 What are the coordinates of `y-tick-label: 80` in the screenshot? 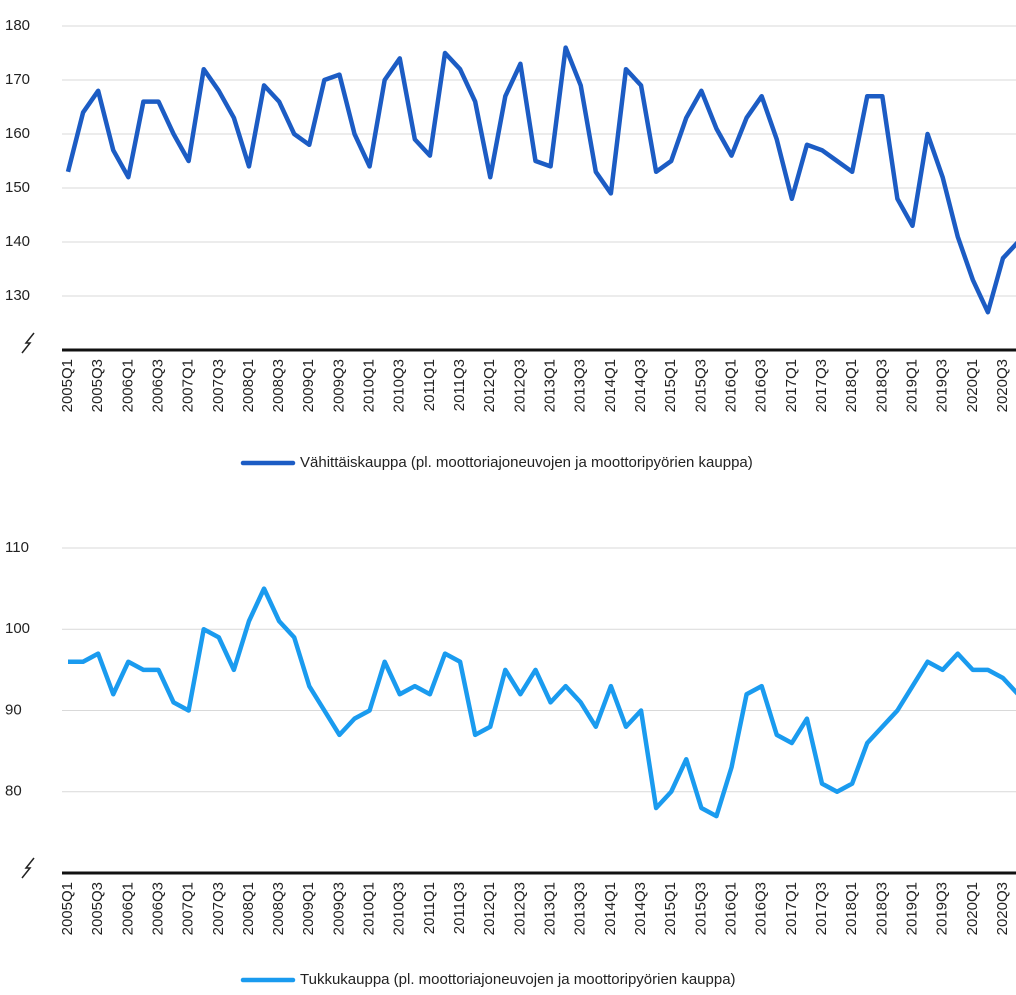 It's located at (13, 791).